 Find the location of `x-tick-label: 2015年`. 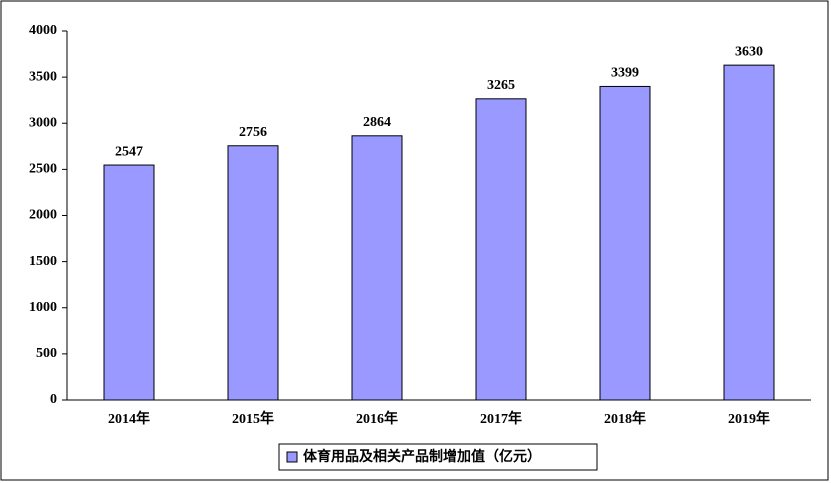

x-tick-label: 2015年 is located at coordinates (253, 418).